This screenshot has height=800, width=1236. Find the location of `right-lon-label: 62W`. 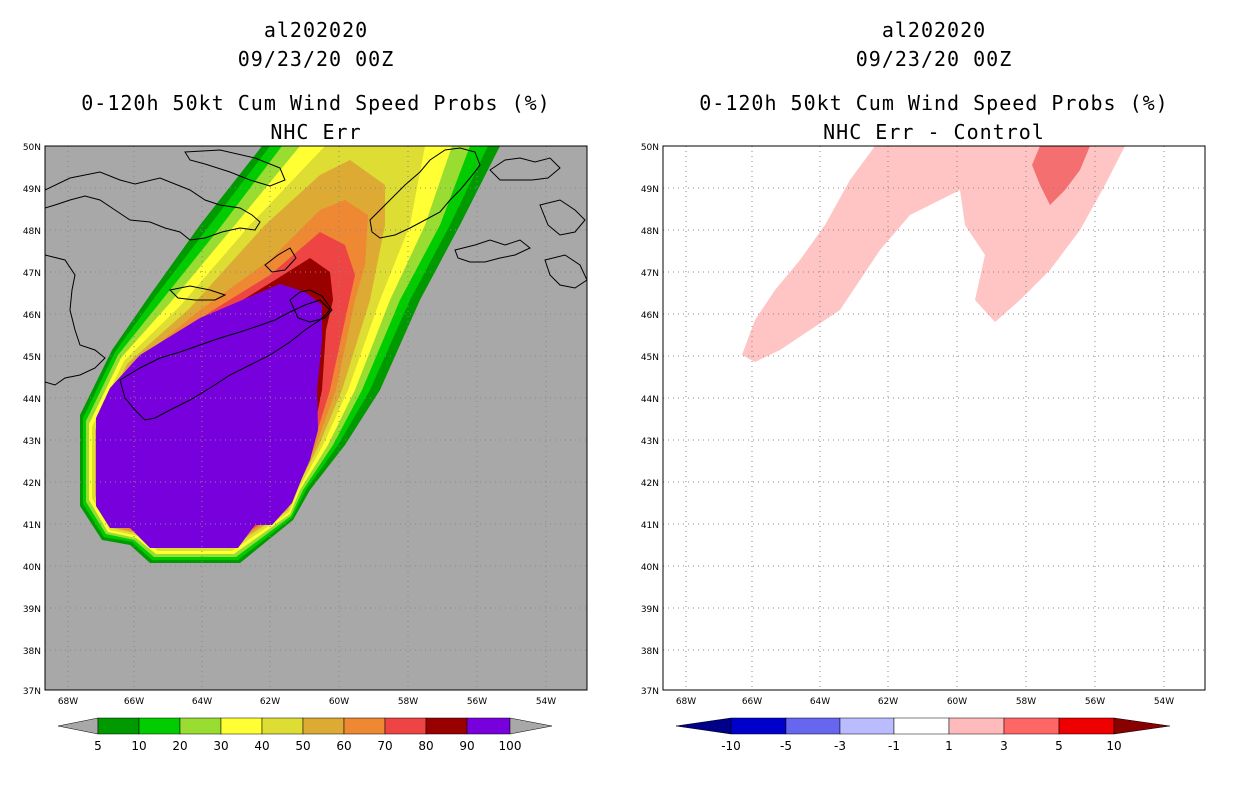

right-lon-label: 62W is located at coordinates (888, 702).